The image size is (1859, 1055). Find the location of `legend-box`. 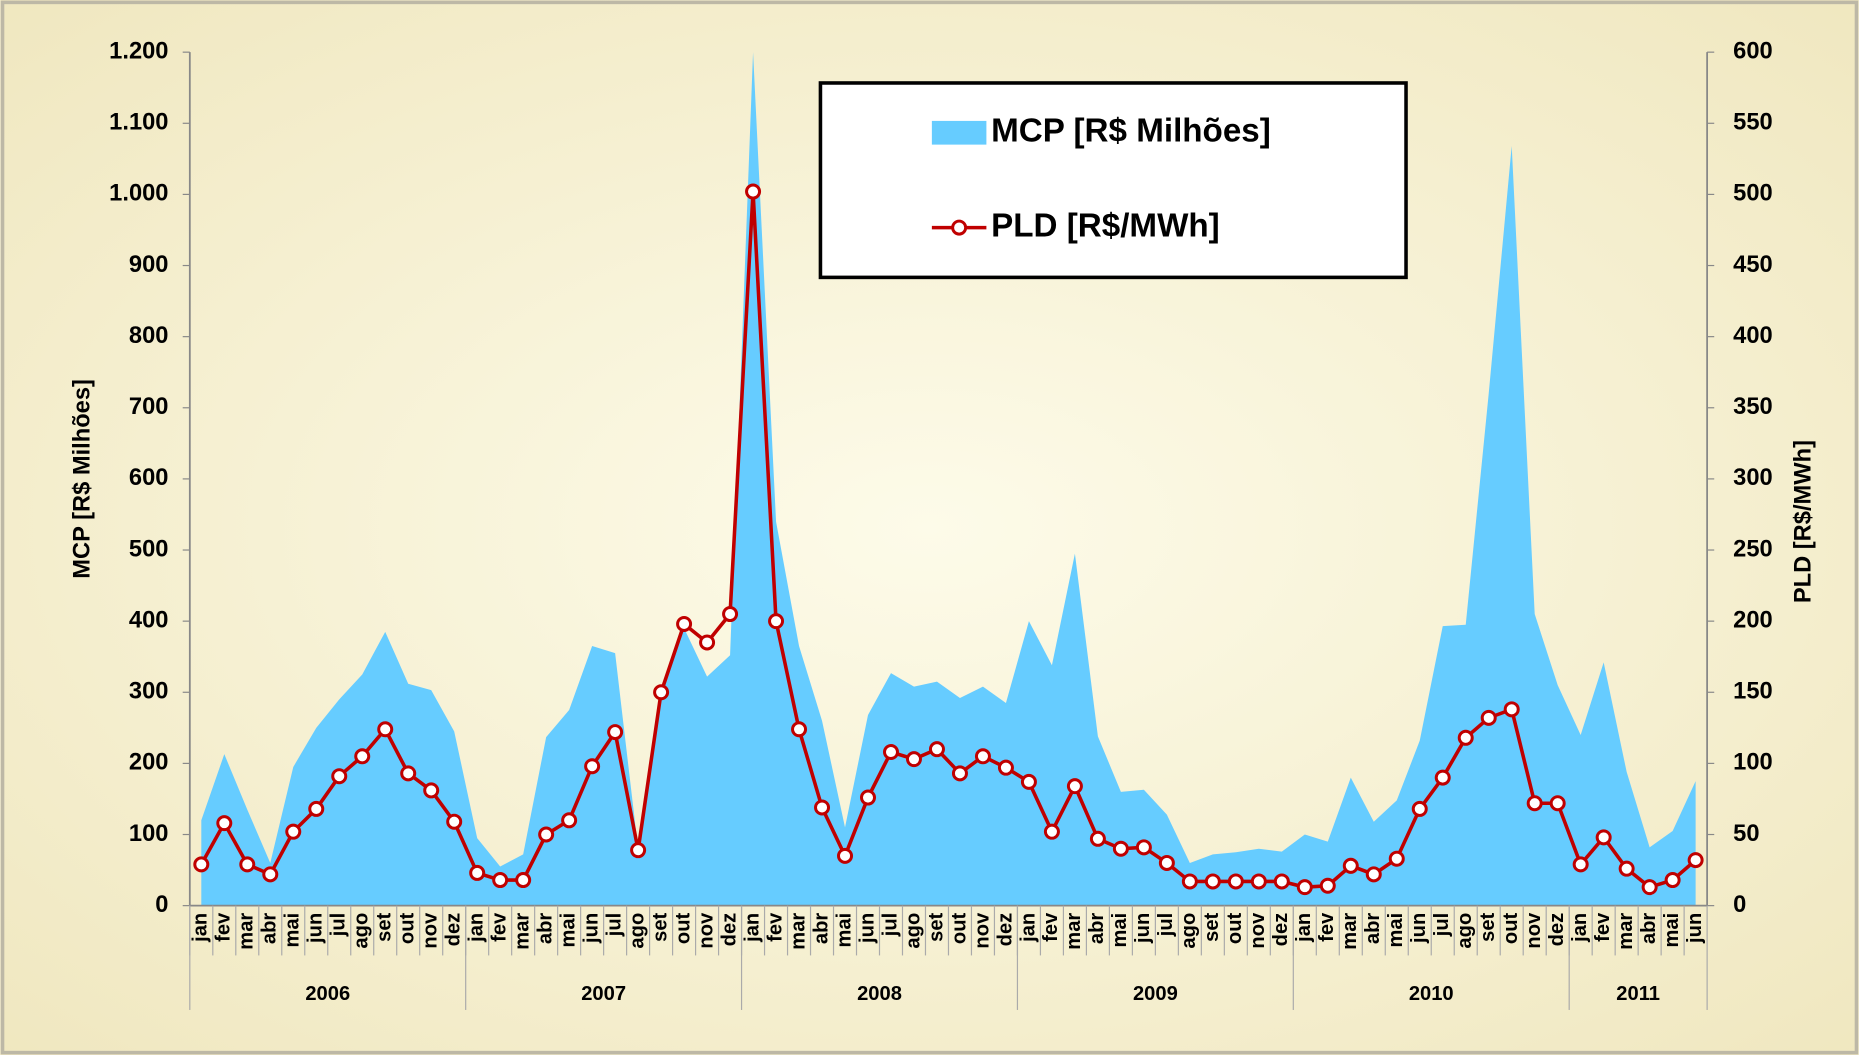

legend-box is located at coordinates (1113, 180).